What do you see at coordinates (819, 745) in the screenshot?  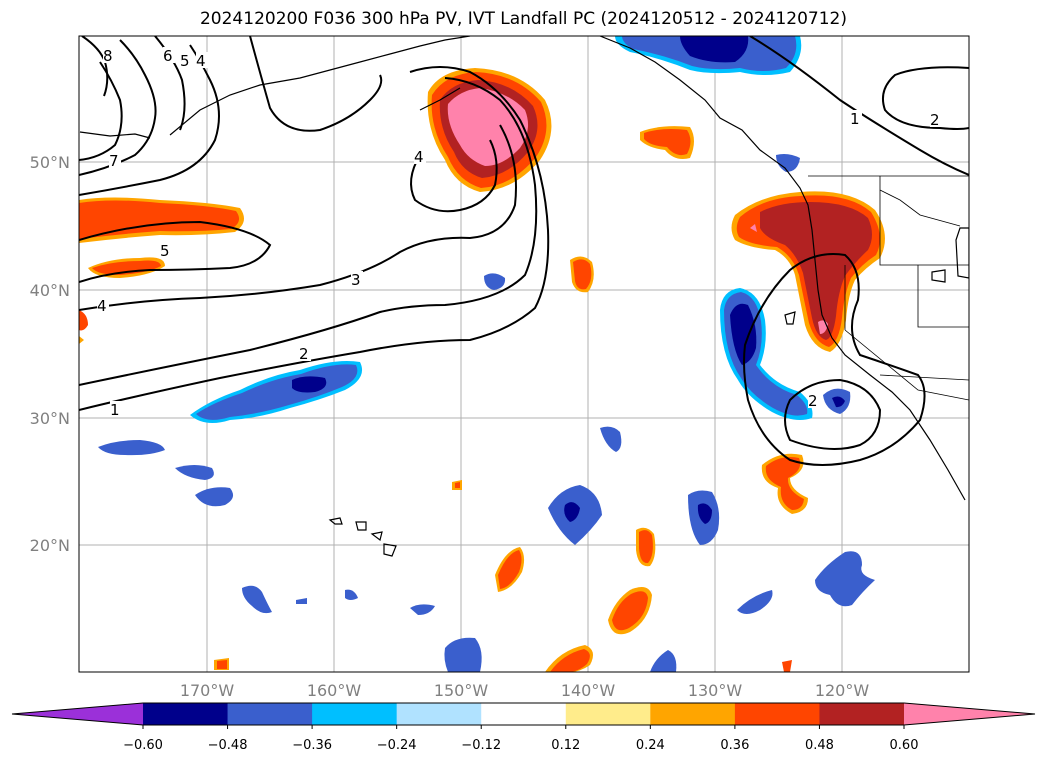 I see `colorbar-tick-label: 0.48` at bounding box center [819, 745].